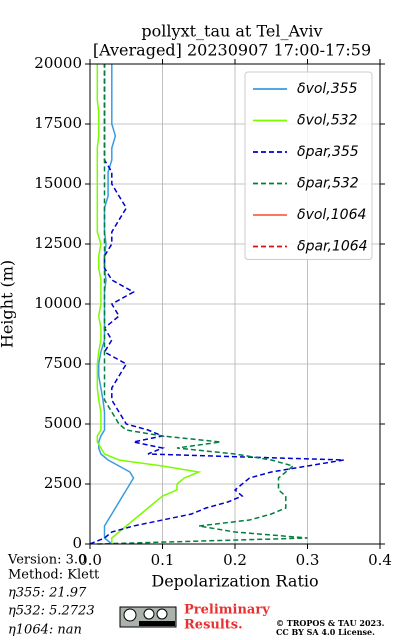 The width and height of the screenshot is (400, 640). Describe the element at coordinates (63, 423) in the screenshot. I see `y-tick-label: 5000` at that location.